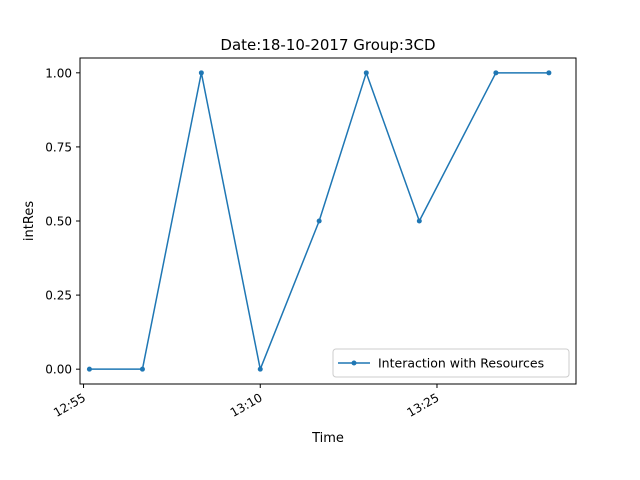 This screenshot has height=480, width=640. Describe the element at coordinates (58, 147) in the screenshot. I see `y-tick-label: 0.75` at that location.